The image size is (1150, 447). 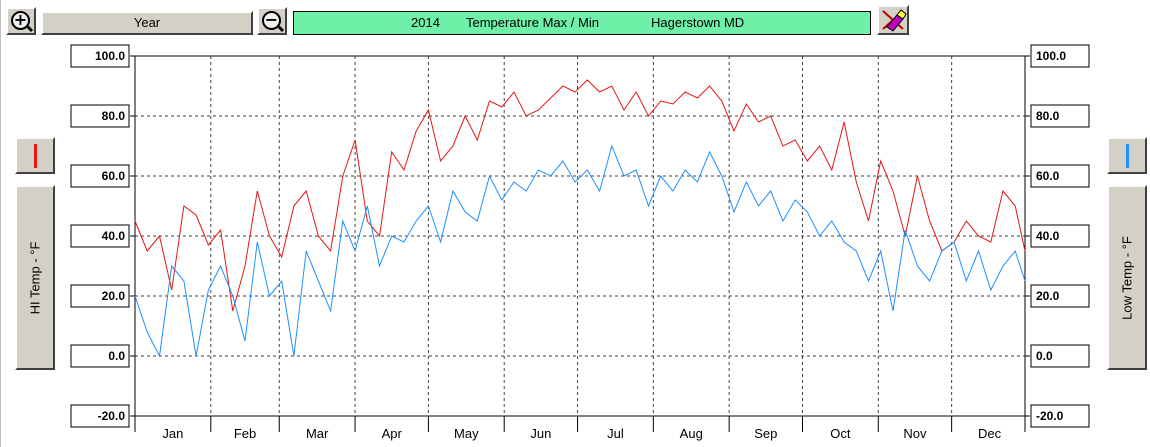 What do you see at coordinates (698, 22) in the screenshot?
I see `title-station: Hagerstown MD` at bounding box center [698, 22].